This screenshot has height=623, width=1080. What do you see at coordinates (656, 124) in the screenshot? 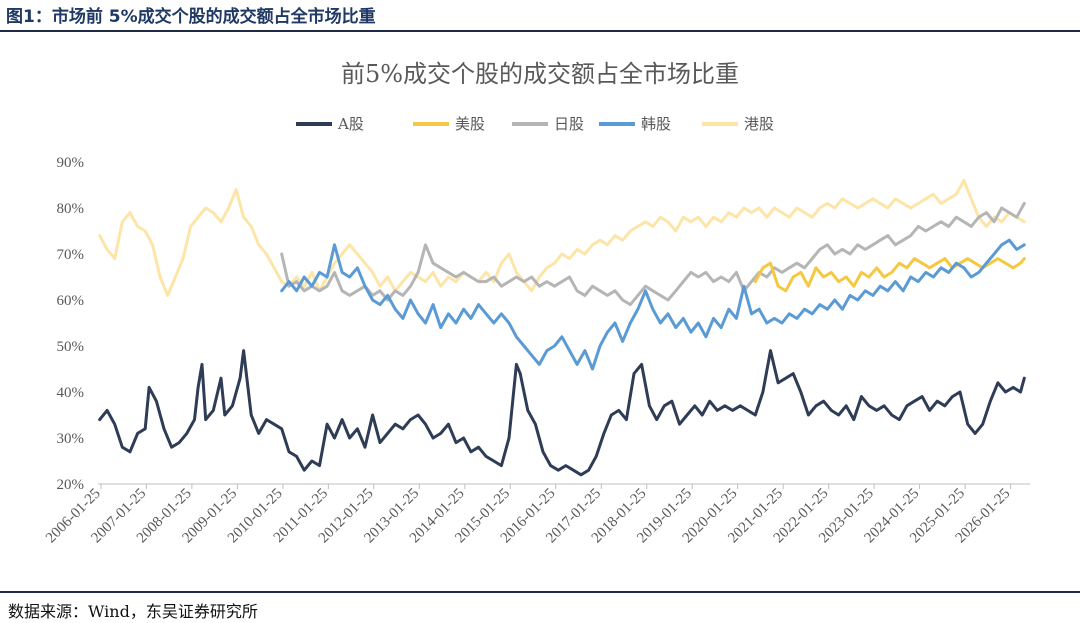
I see `legend-label: 韩股` at bounding box center [656, 124].